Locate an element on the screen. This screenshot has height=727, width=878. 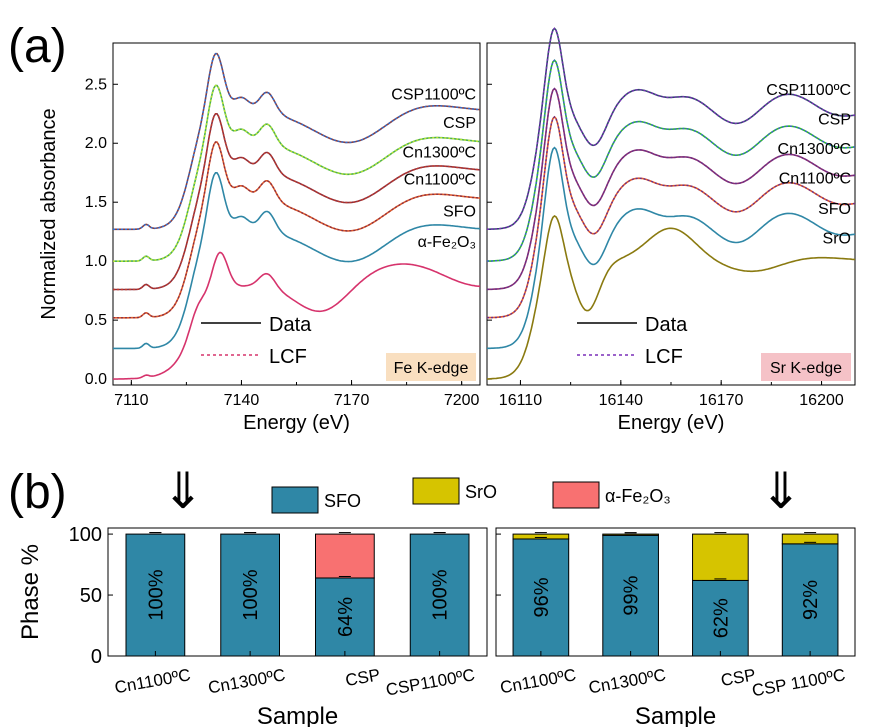
series-label: α-Fe₂O₃ is located at coordinates (447, 242).